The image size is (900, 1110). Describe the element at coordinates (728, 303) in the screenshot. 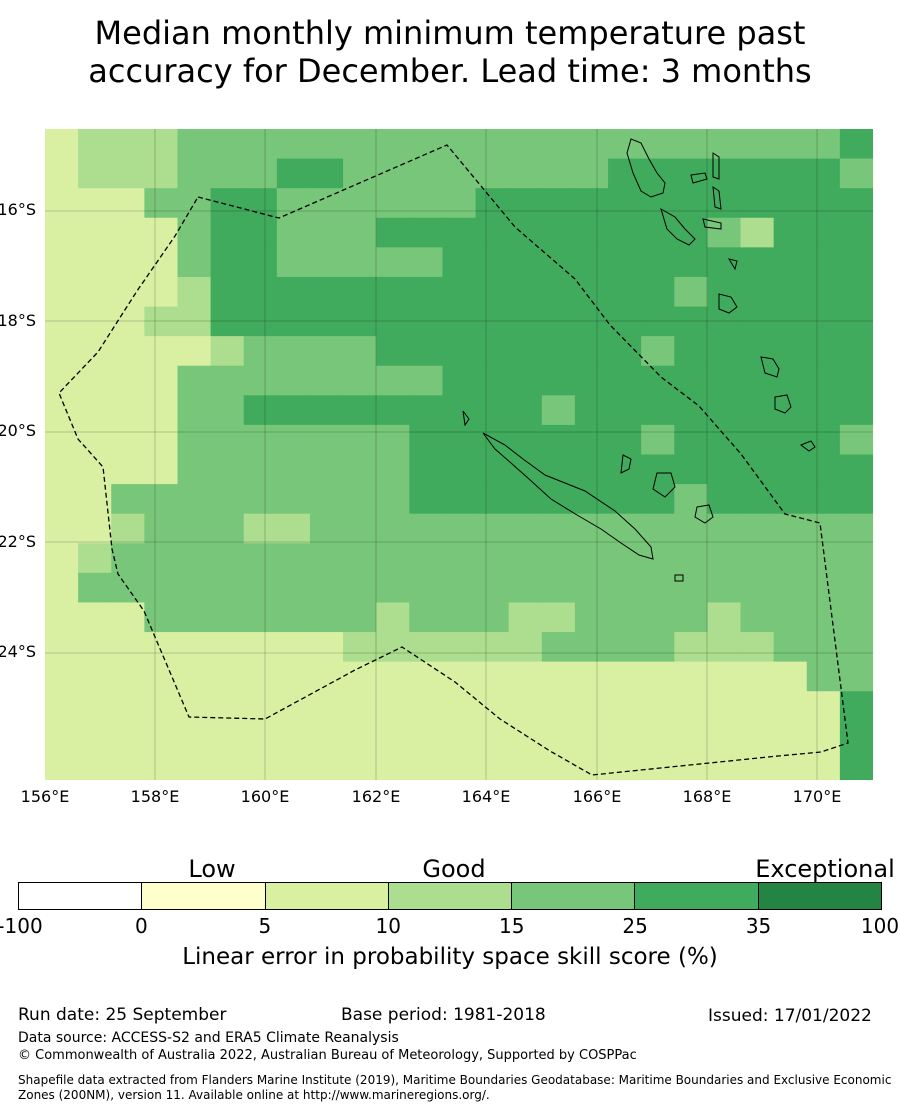

I see `efate-island` at that location.